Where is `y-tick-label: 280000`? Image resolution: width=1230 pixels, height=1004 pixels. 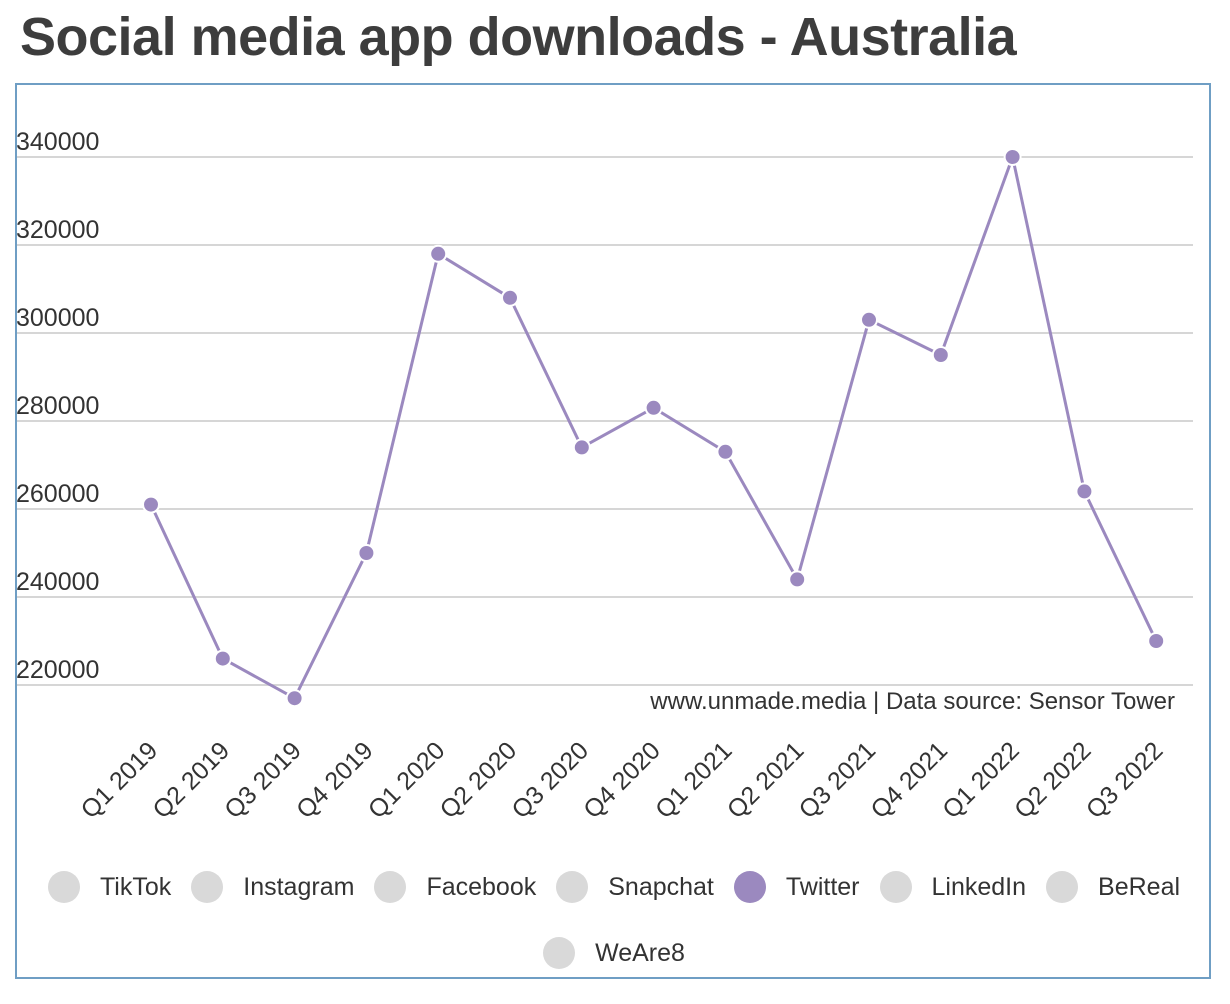
y-tick-label: 280000 is located at coordinates (57, 406).